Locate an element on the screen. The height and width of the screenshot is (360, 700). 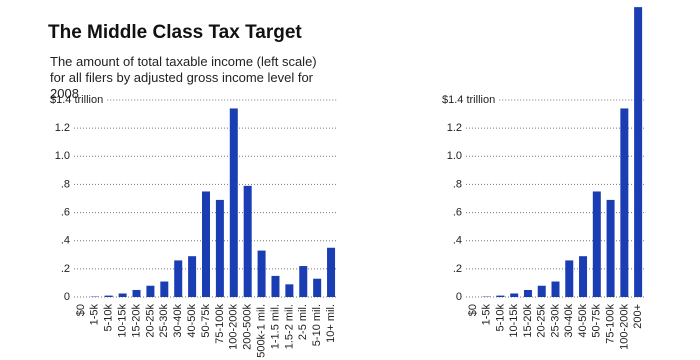
x-tick-label: 500k-1 mil. is located at coordinates (261, 331).